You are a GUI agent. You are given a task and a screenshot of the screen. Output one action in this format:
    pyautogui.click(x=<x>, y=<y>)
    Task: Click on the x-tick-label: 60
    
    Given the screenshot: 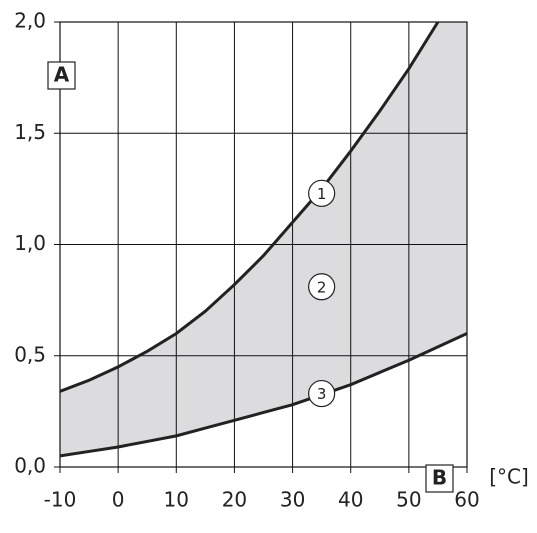 What is the action you would take?
    pyautogui.click(x=466, y=500)
    